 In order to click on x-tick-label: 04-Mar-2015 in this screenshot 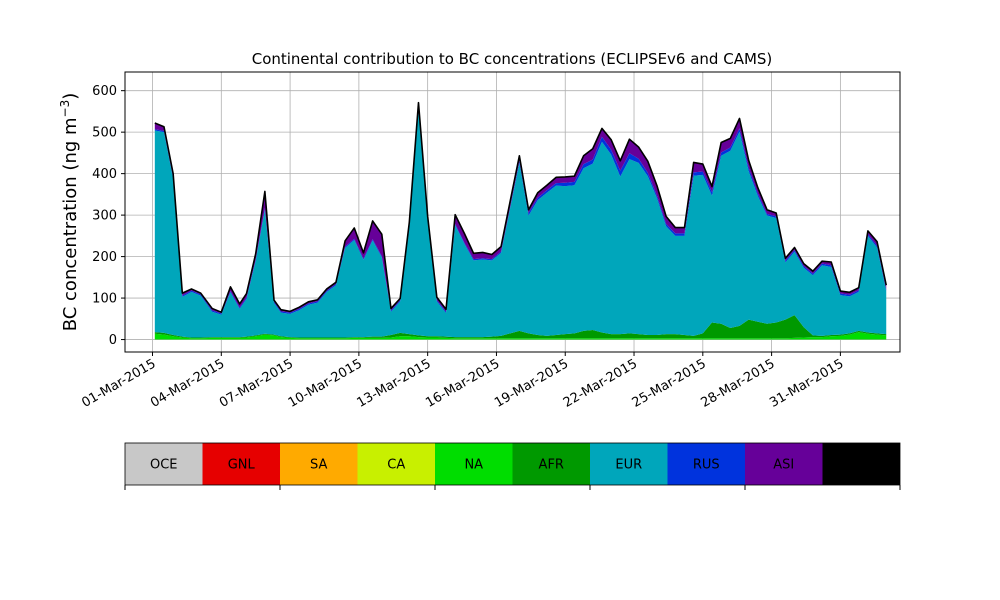, I will do `click(187, 383)`.